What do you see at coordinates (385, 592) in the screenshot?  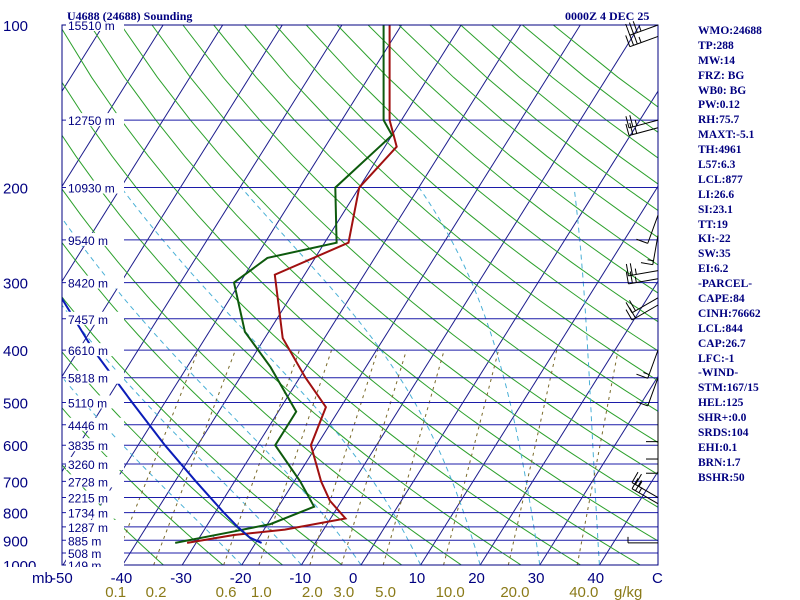 I see `mixing-ratio-label: 5.0` at bounding box center [385, 592].